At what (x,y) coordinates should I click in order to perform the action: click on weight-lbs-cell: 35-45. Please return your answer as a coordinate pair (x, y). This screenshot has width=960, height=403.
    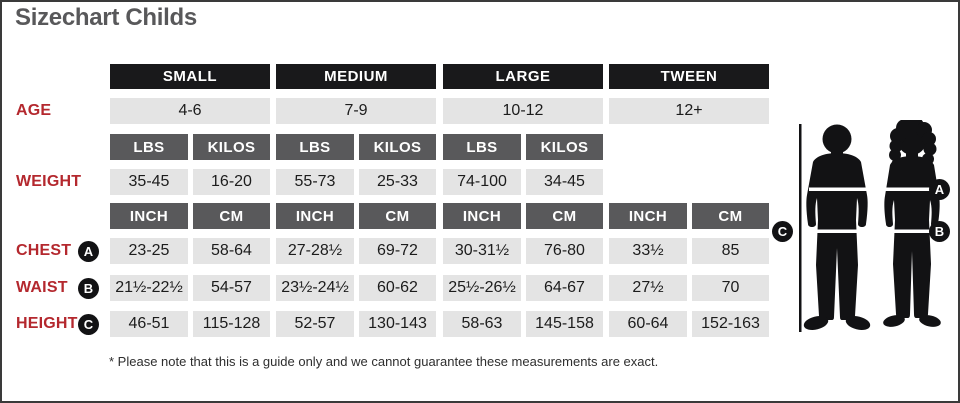
    Looking at the image, I should click on (149, 182).